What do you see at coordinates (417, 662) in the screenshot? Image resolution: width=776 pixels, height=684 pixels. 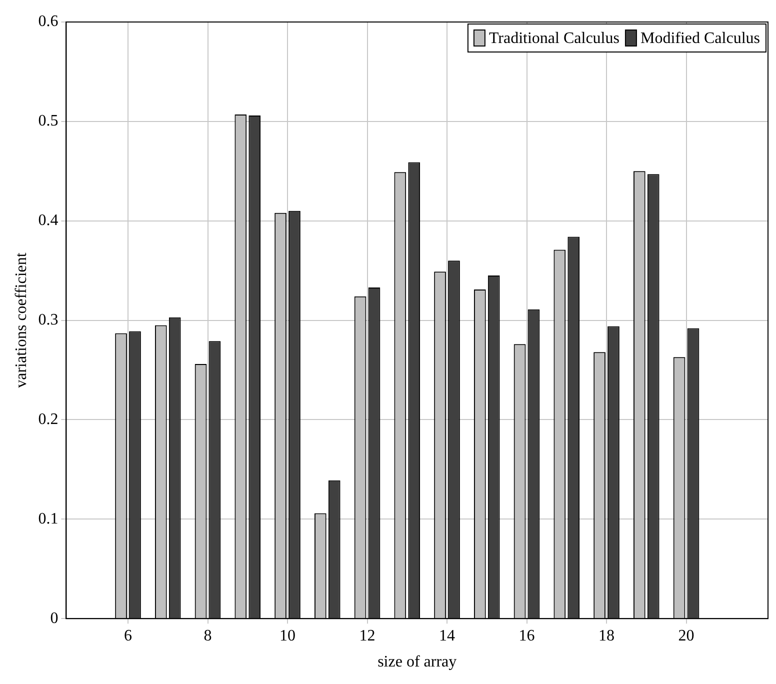 I see `x-axis-title: size of array` at bounding box center [417, 662].